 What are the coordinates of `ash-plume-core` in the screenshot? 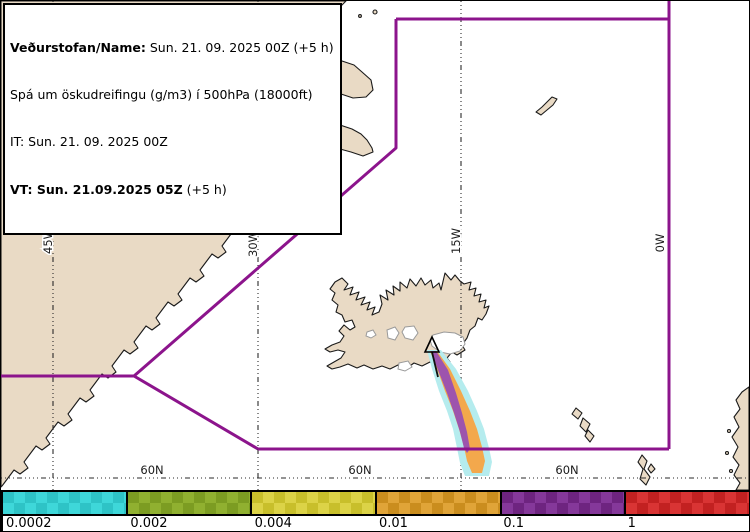 It's located at (450, 402).